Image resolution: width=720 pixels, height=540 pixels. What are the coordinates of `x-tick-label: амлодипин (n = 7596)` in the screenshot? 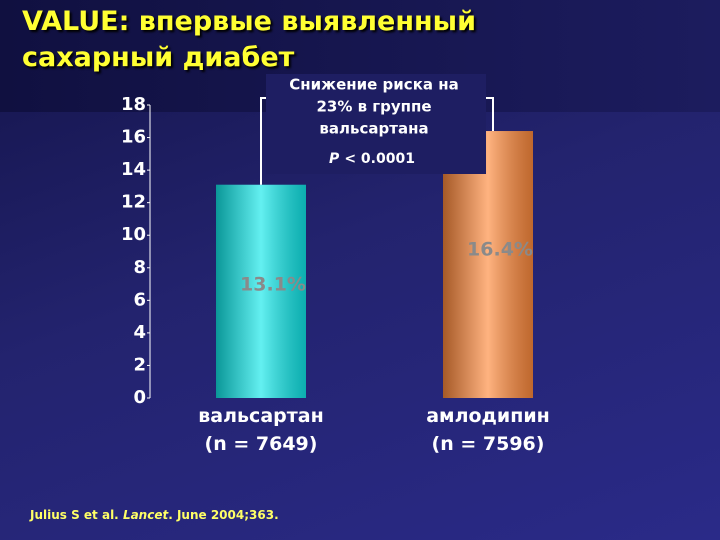 It's located at (488, 430).